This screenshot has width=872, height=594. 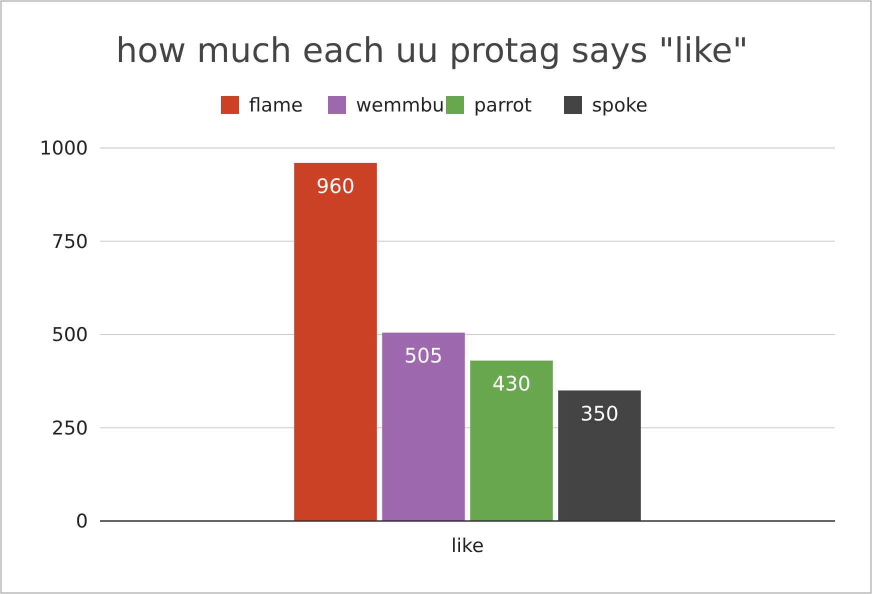 I want to click on chart-title: how much each uu protag says "like", so click(x=432, y=51).